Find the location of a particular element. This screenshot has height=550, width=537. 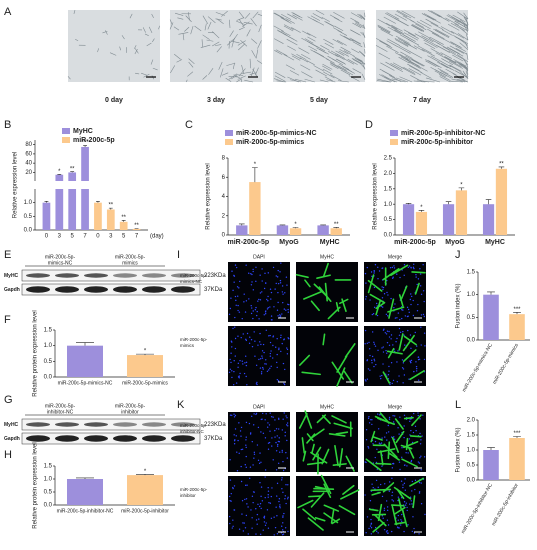

y-tick-label: 0.5 is located at coordinates (388, 220).